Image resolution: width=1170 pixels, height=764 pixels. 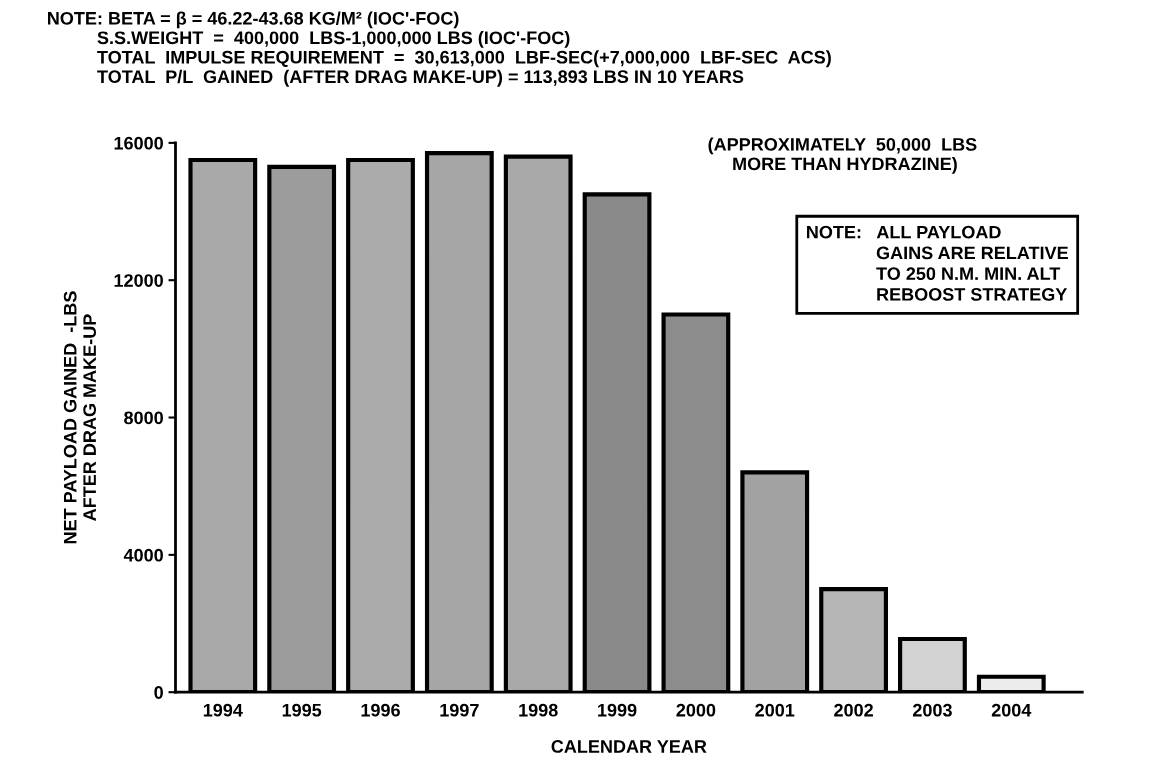 What do you see at coordinates (696, 710) in the screenshot?
I see `x-tick-label: 2000` at bounding box center [696, 710].